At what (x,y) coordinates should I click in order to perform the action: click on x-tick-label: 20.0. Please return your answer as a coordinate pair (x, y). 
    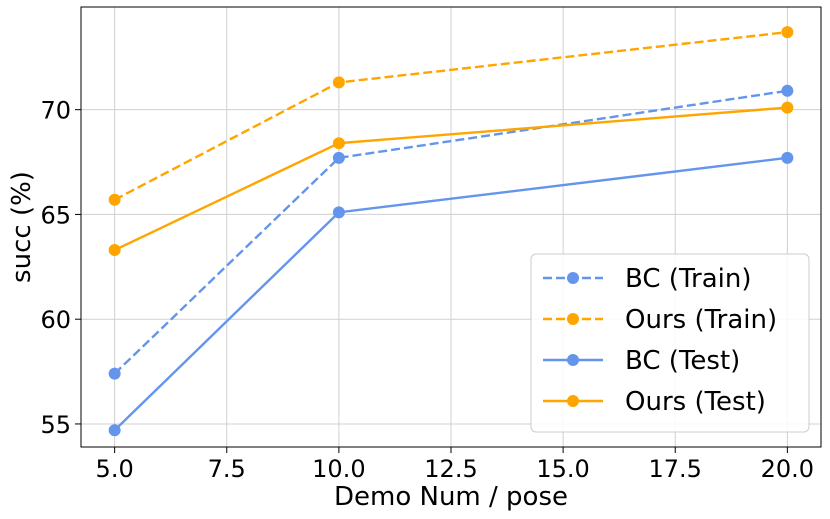
    Looking at the image, I should click on (787, 469).